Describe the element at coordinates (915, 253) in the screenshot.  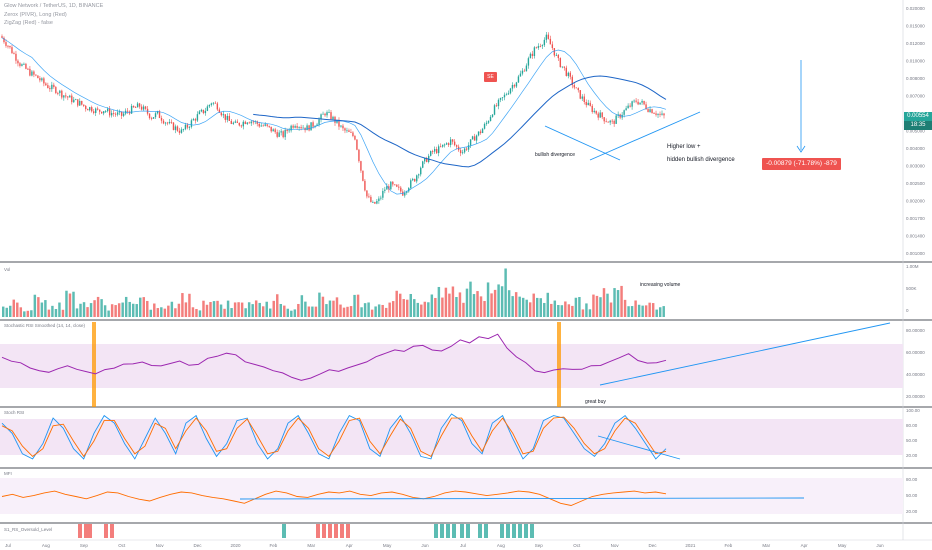
I see `price-axis-tick: 0.001000` at that location.